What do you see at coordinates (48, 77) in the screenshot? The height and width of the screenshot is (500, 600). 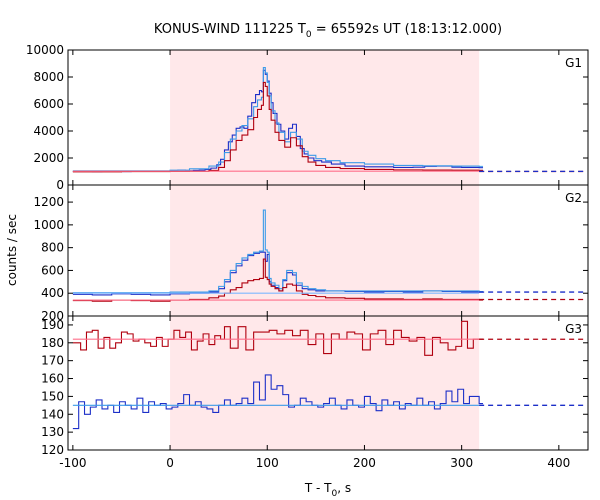 I see `y-tick-label: 8000` at bounding box center [48, 77].